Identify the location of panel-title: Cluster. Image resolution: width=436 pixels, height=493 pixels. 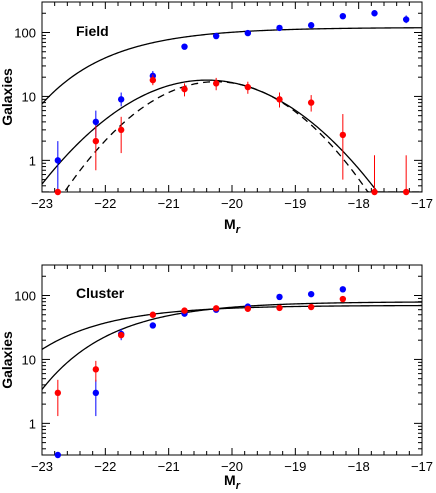
(100, 293).